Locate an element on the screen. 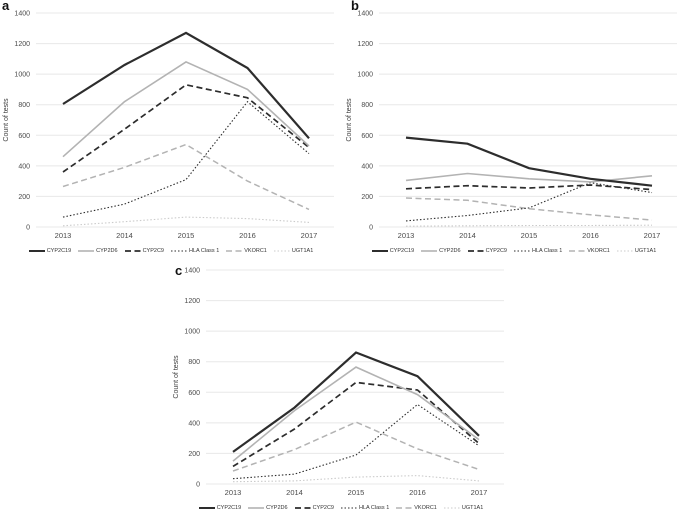 The width and height of the screenshot is (685, 514). legend-label: CYP2C9 is located at coordinates (323, 508).